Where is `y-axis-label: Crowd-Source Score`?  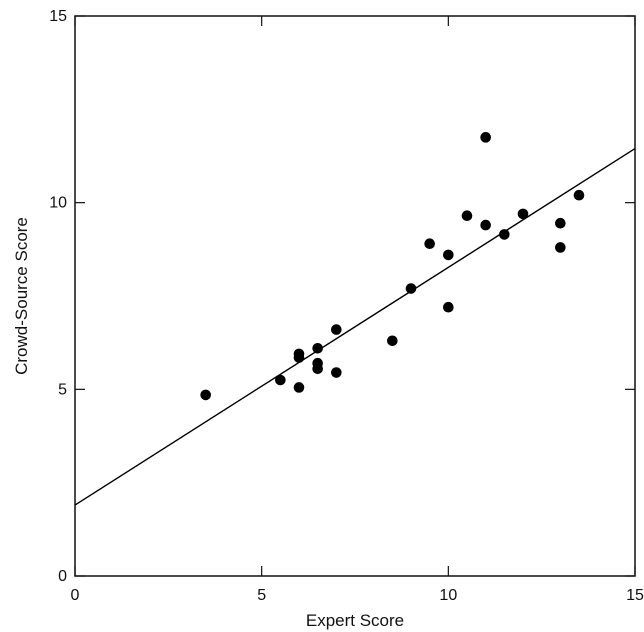
y-axis-label: Crowd-Source Score is located at coordinates (21, 296).